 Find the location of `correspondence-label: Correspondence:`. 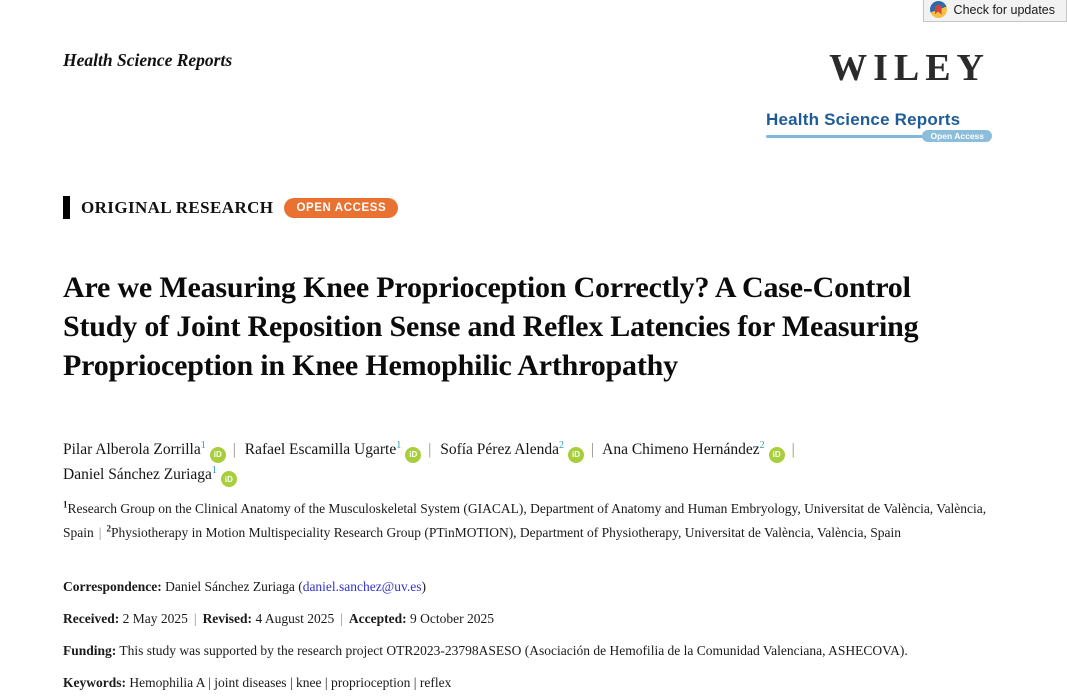

correspondence-label: Correspondence: is located at coordinates (112, 586).